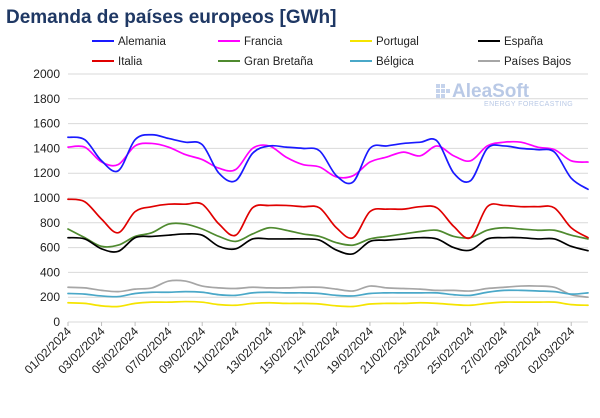 The height and width of the screenshot is (418, 600). I want to click on y-tick-label: 400, so click(50, 272).